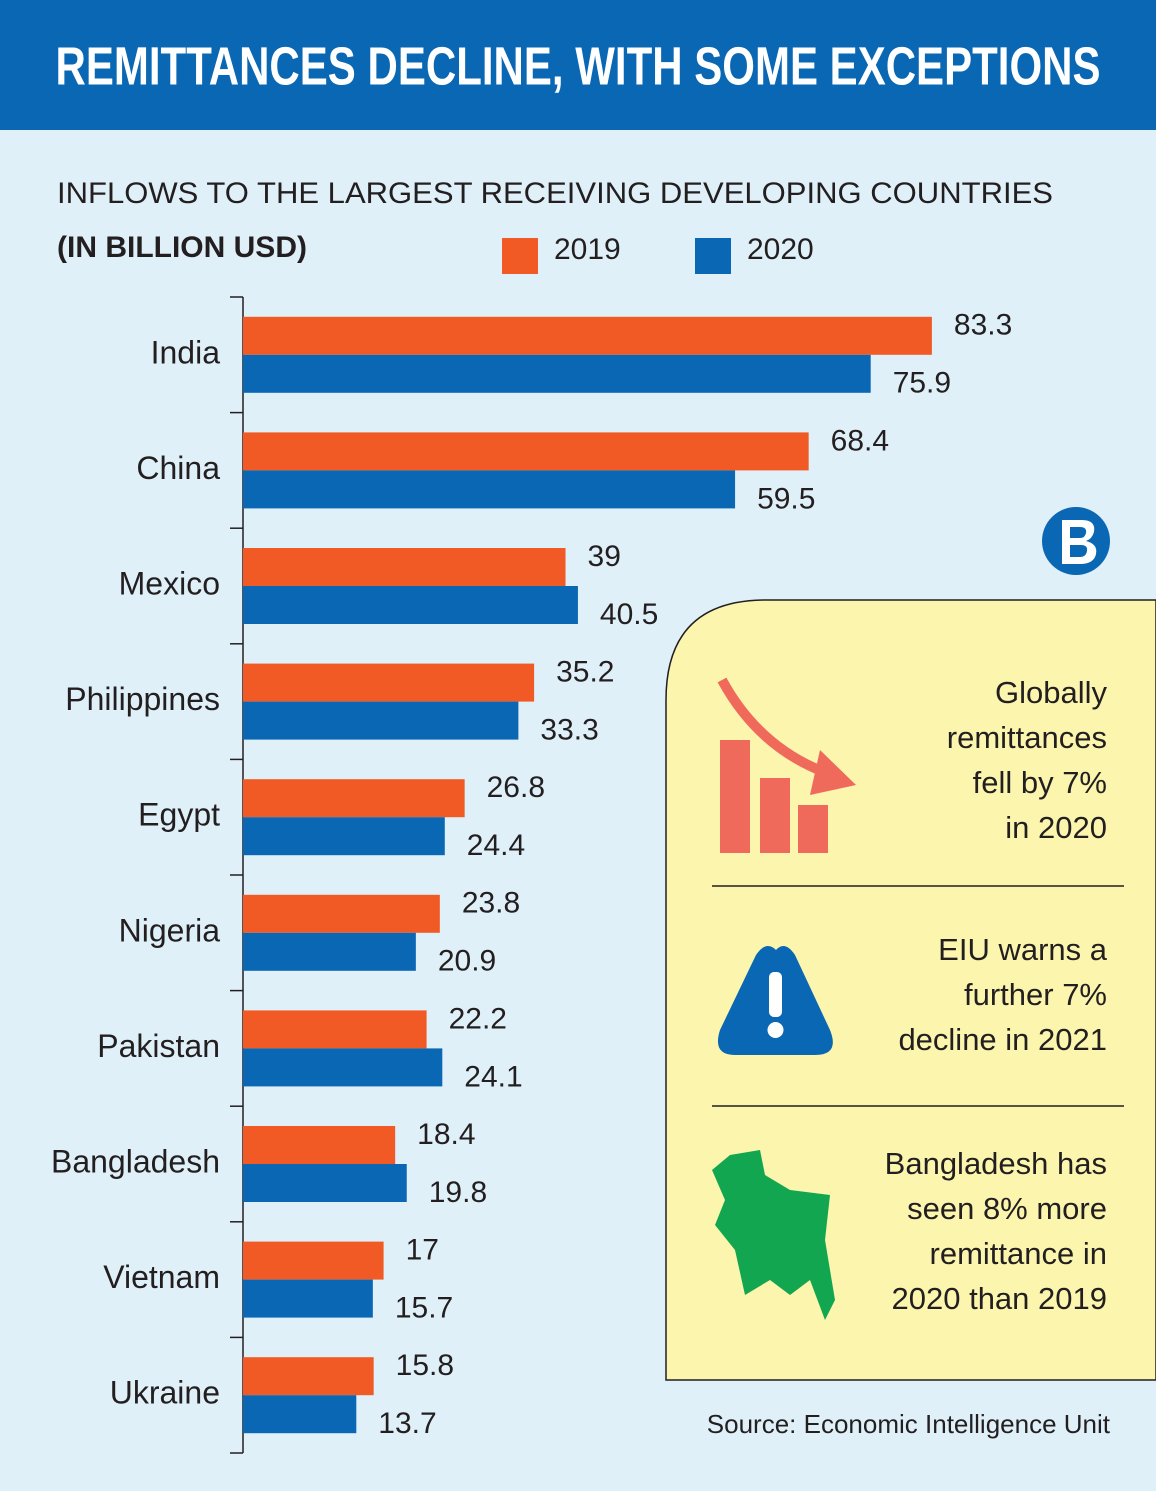  Describe the element at coordinates (585, 672) in the screenshot. I see `value-label: 35.2` at that location.